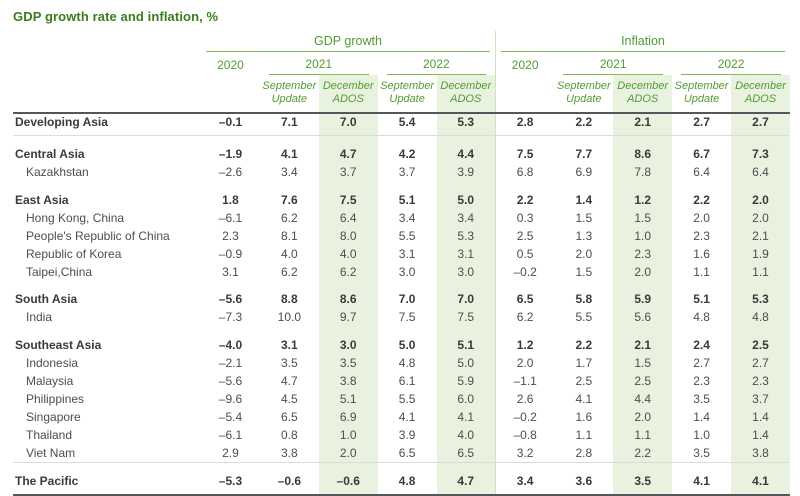 This screenshot has height=496, width=800. Describe the element at coordinates (701, 154) in the screenshot. I see `inflation-value: 6.7` at that location.